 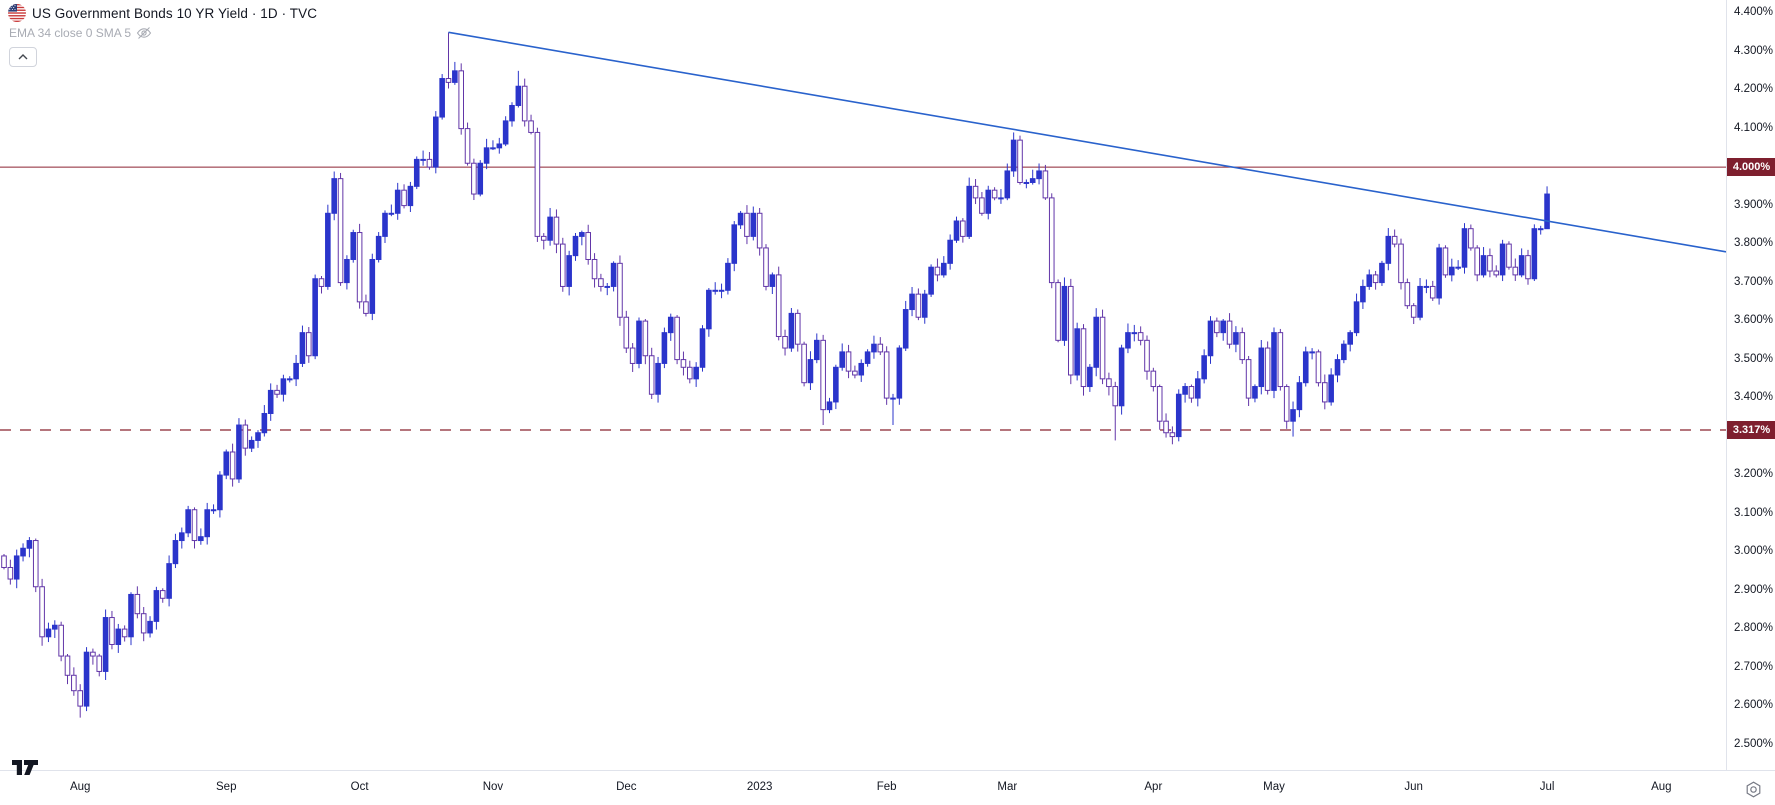 I want to click on collapse-legend-button, so click(x=23, y=57).